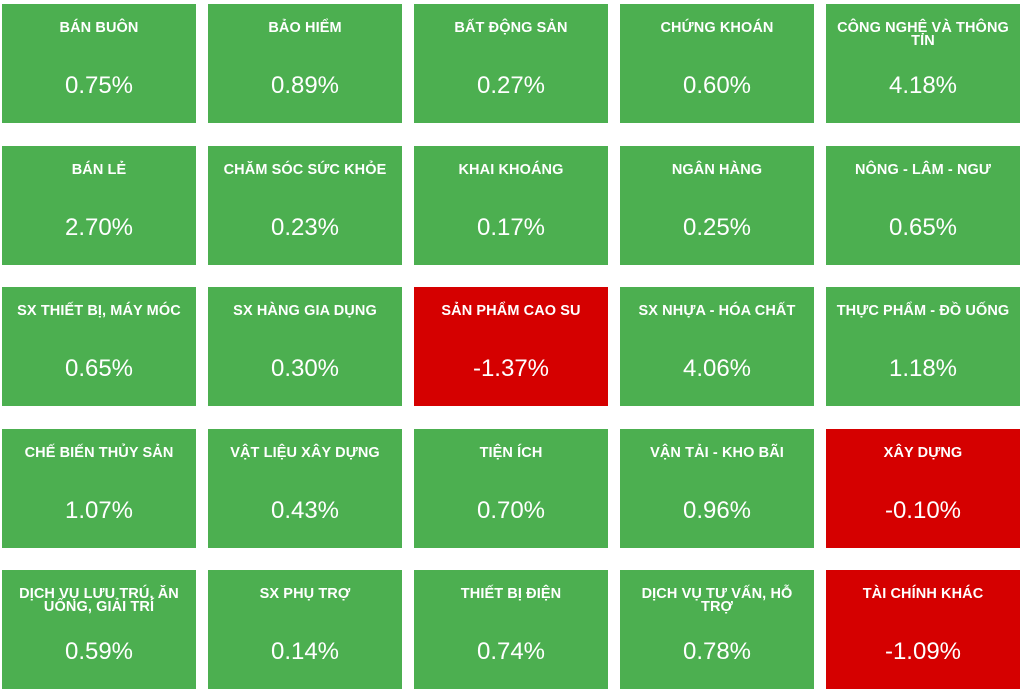 This screenshot has height=693, width=1024. What do you see at coordinates (99, 85) in the screenshot?
I see `sector-change-value: 0.75%` at bounding box center [99, 85].